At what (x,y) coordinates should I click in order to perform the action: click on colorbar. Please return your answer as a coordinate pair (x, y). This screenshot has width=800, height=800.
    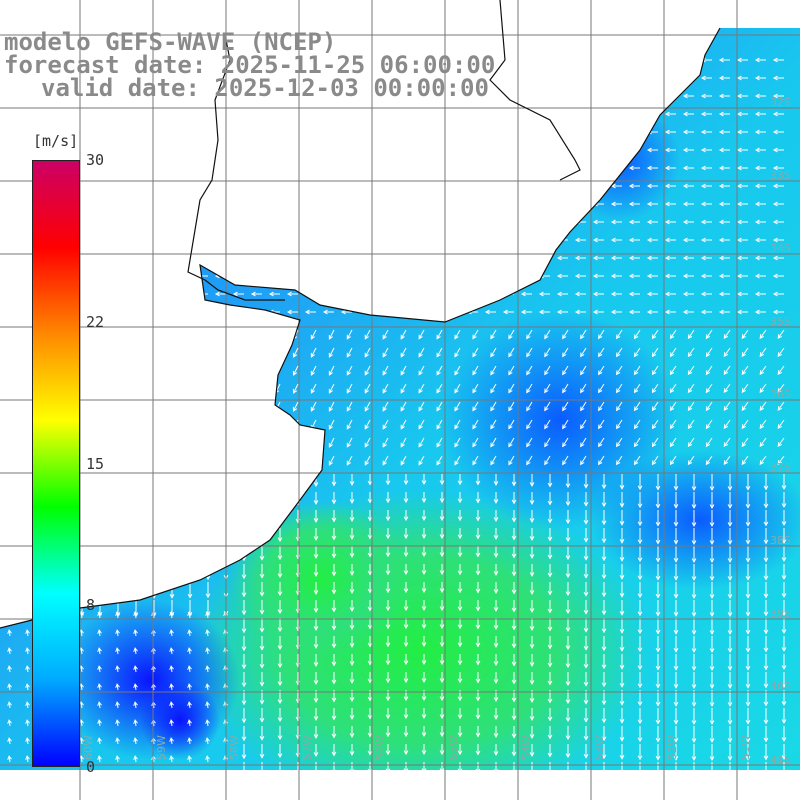
    Looking at the image, I should click on (56, 463).